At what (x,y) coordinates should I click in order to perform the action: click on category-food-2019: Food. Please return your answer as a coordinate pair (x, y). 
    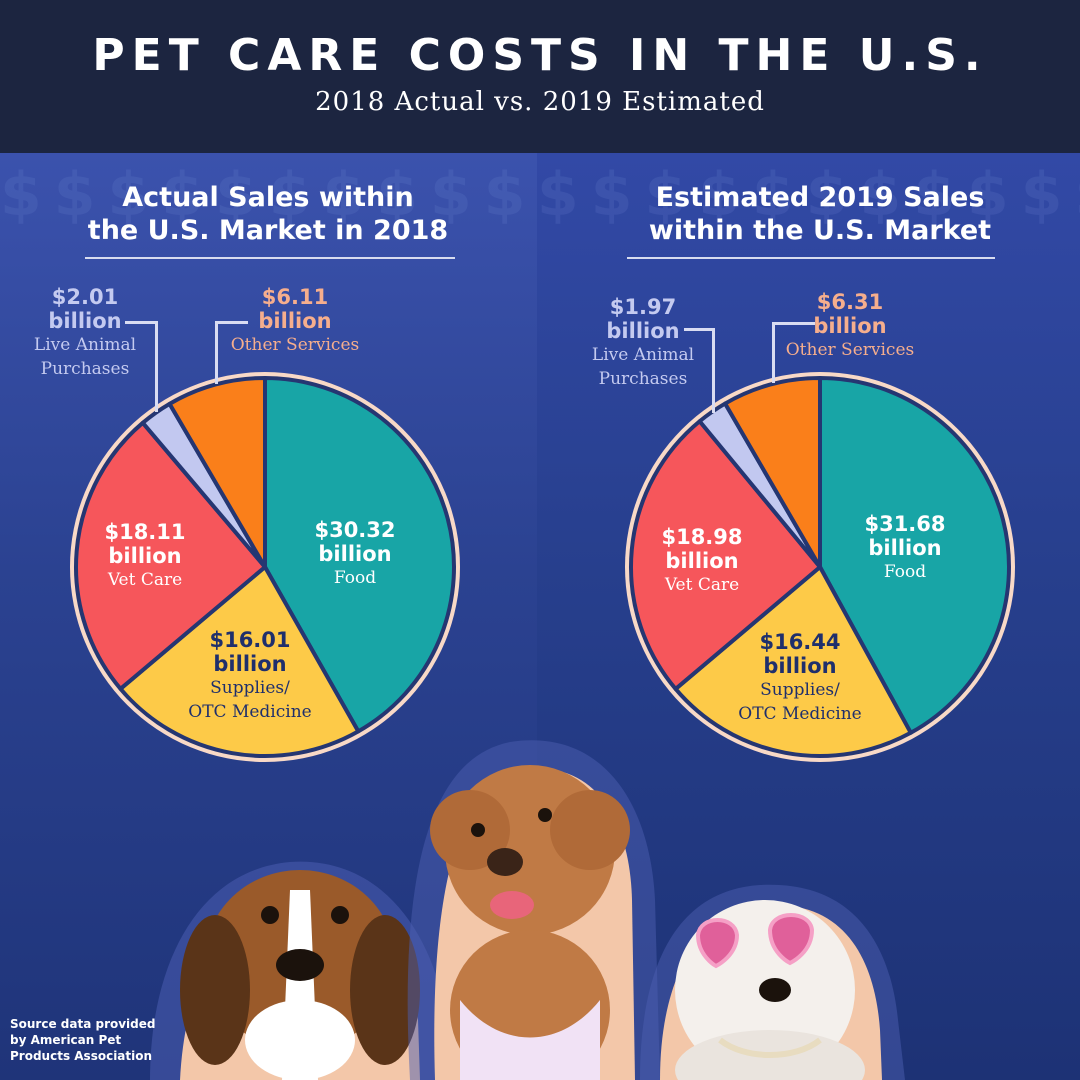
    Looking at the image, I should click on (905, 572).